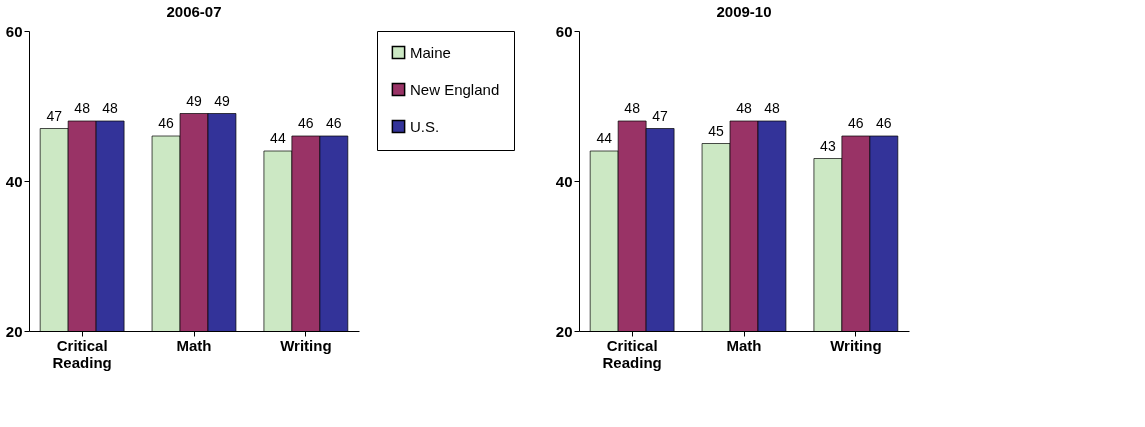 The width and height of the screenshot is (1145, 427). What do you see at coordinates (425, 126) in the screenshot?
I see `legend-label: U.S.` at bounding box center [425, 126].